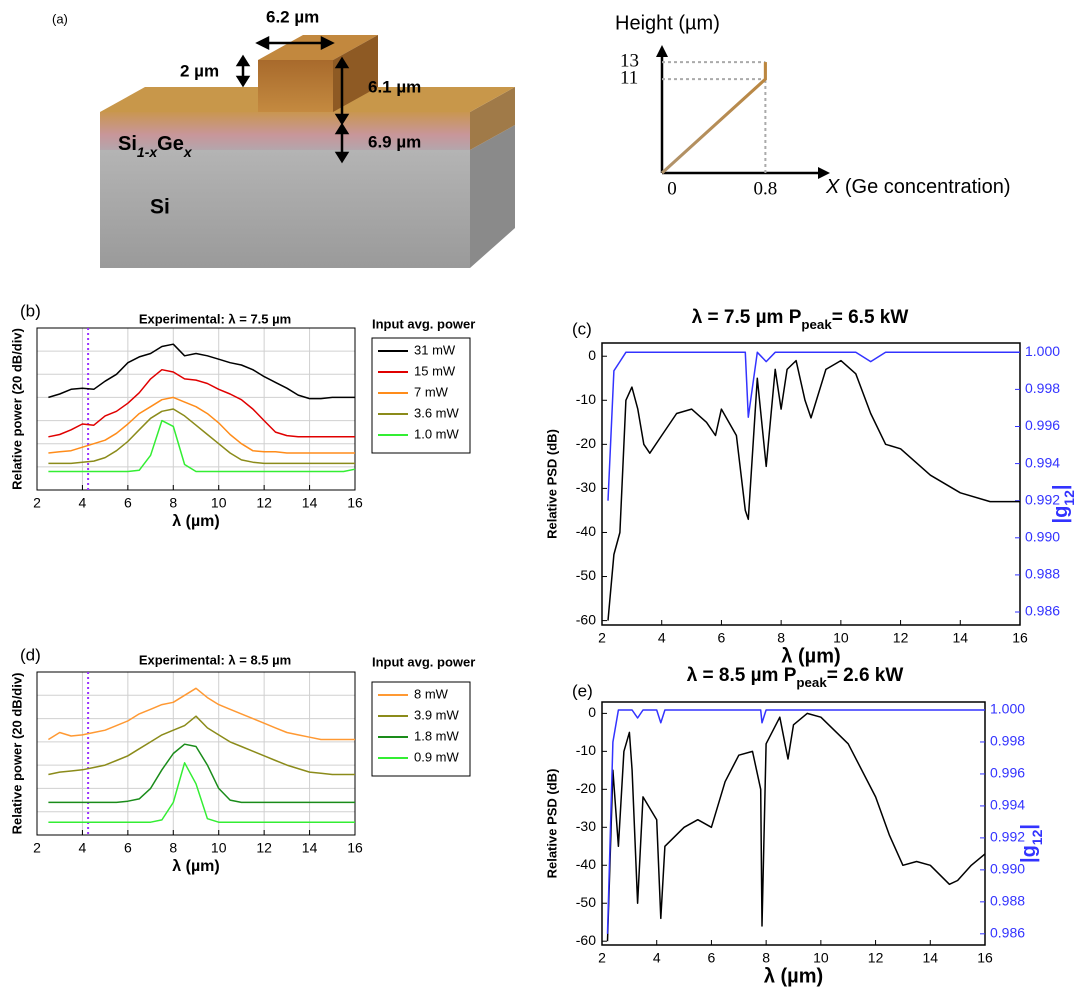 The width and height of the screenshot is (1083, 996). I want to click on legend-label: 31 mW, so click(435, 349).